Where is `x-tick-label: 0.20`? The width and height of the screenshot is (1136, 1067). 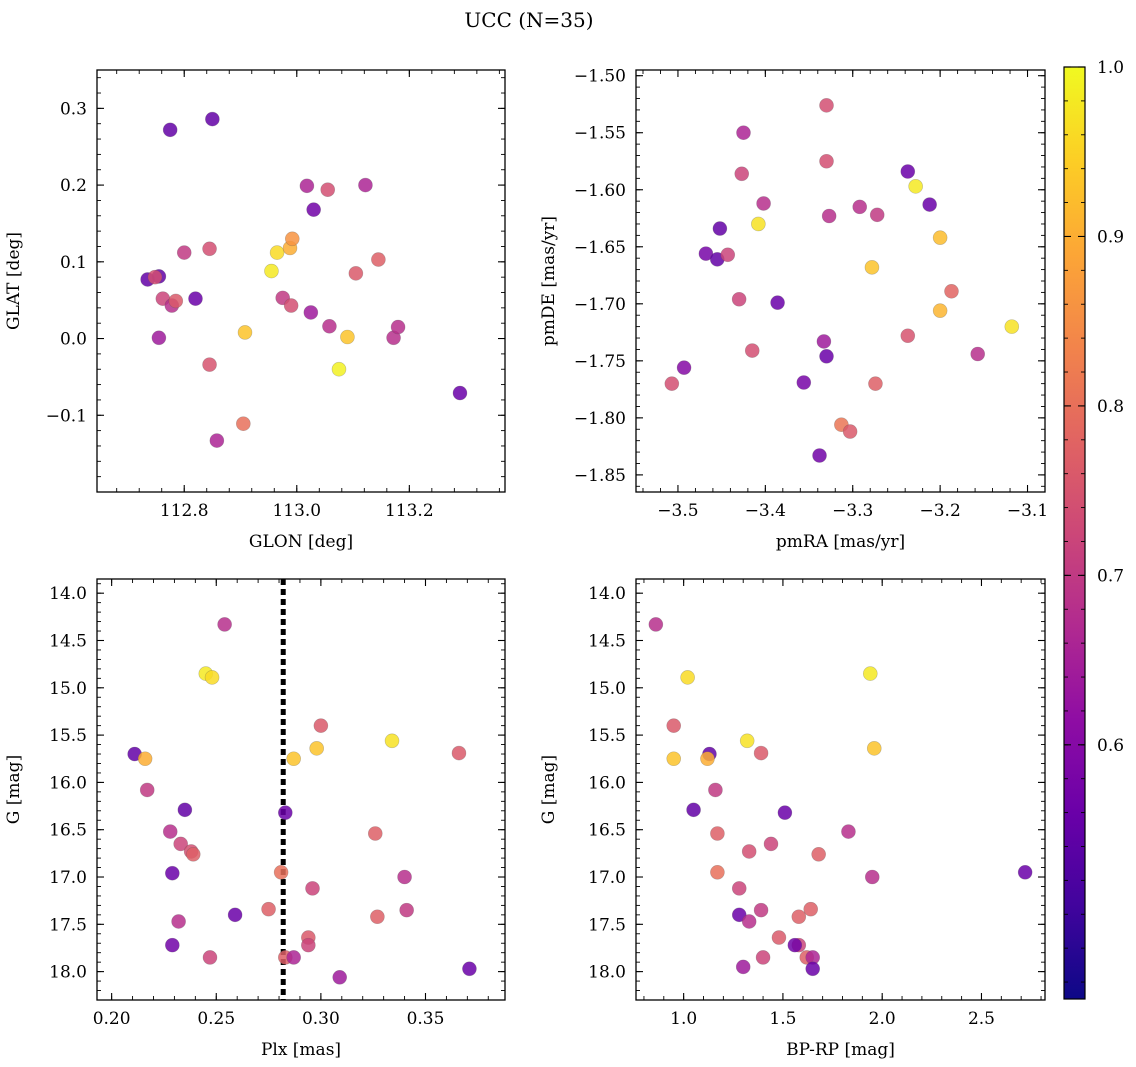
x-tick-label: 0.20 is located at coordinates (112, 1019).